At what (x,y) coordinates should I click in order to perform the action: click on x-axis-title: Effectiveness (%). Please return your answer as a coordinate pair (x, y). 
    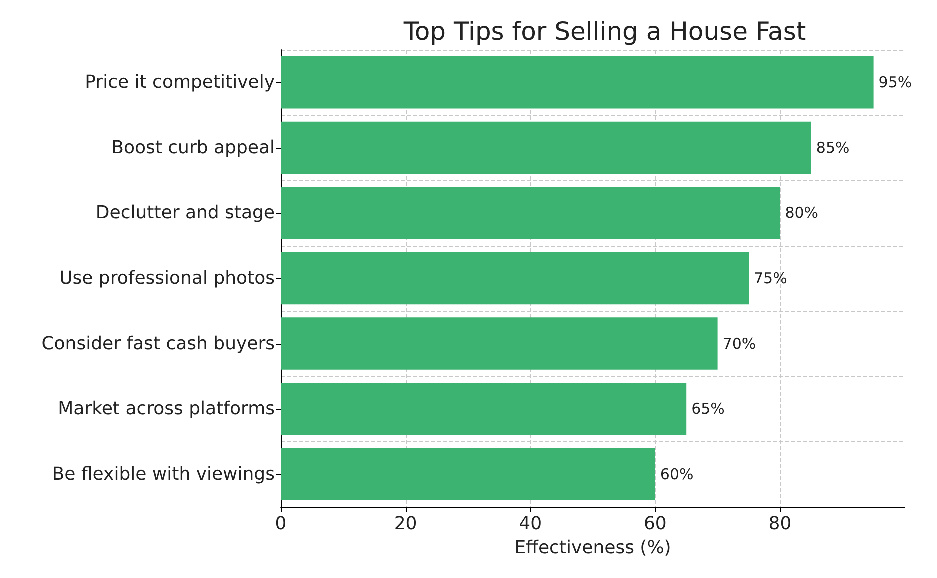
    Looking at the image, I should click on (593, 548).